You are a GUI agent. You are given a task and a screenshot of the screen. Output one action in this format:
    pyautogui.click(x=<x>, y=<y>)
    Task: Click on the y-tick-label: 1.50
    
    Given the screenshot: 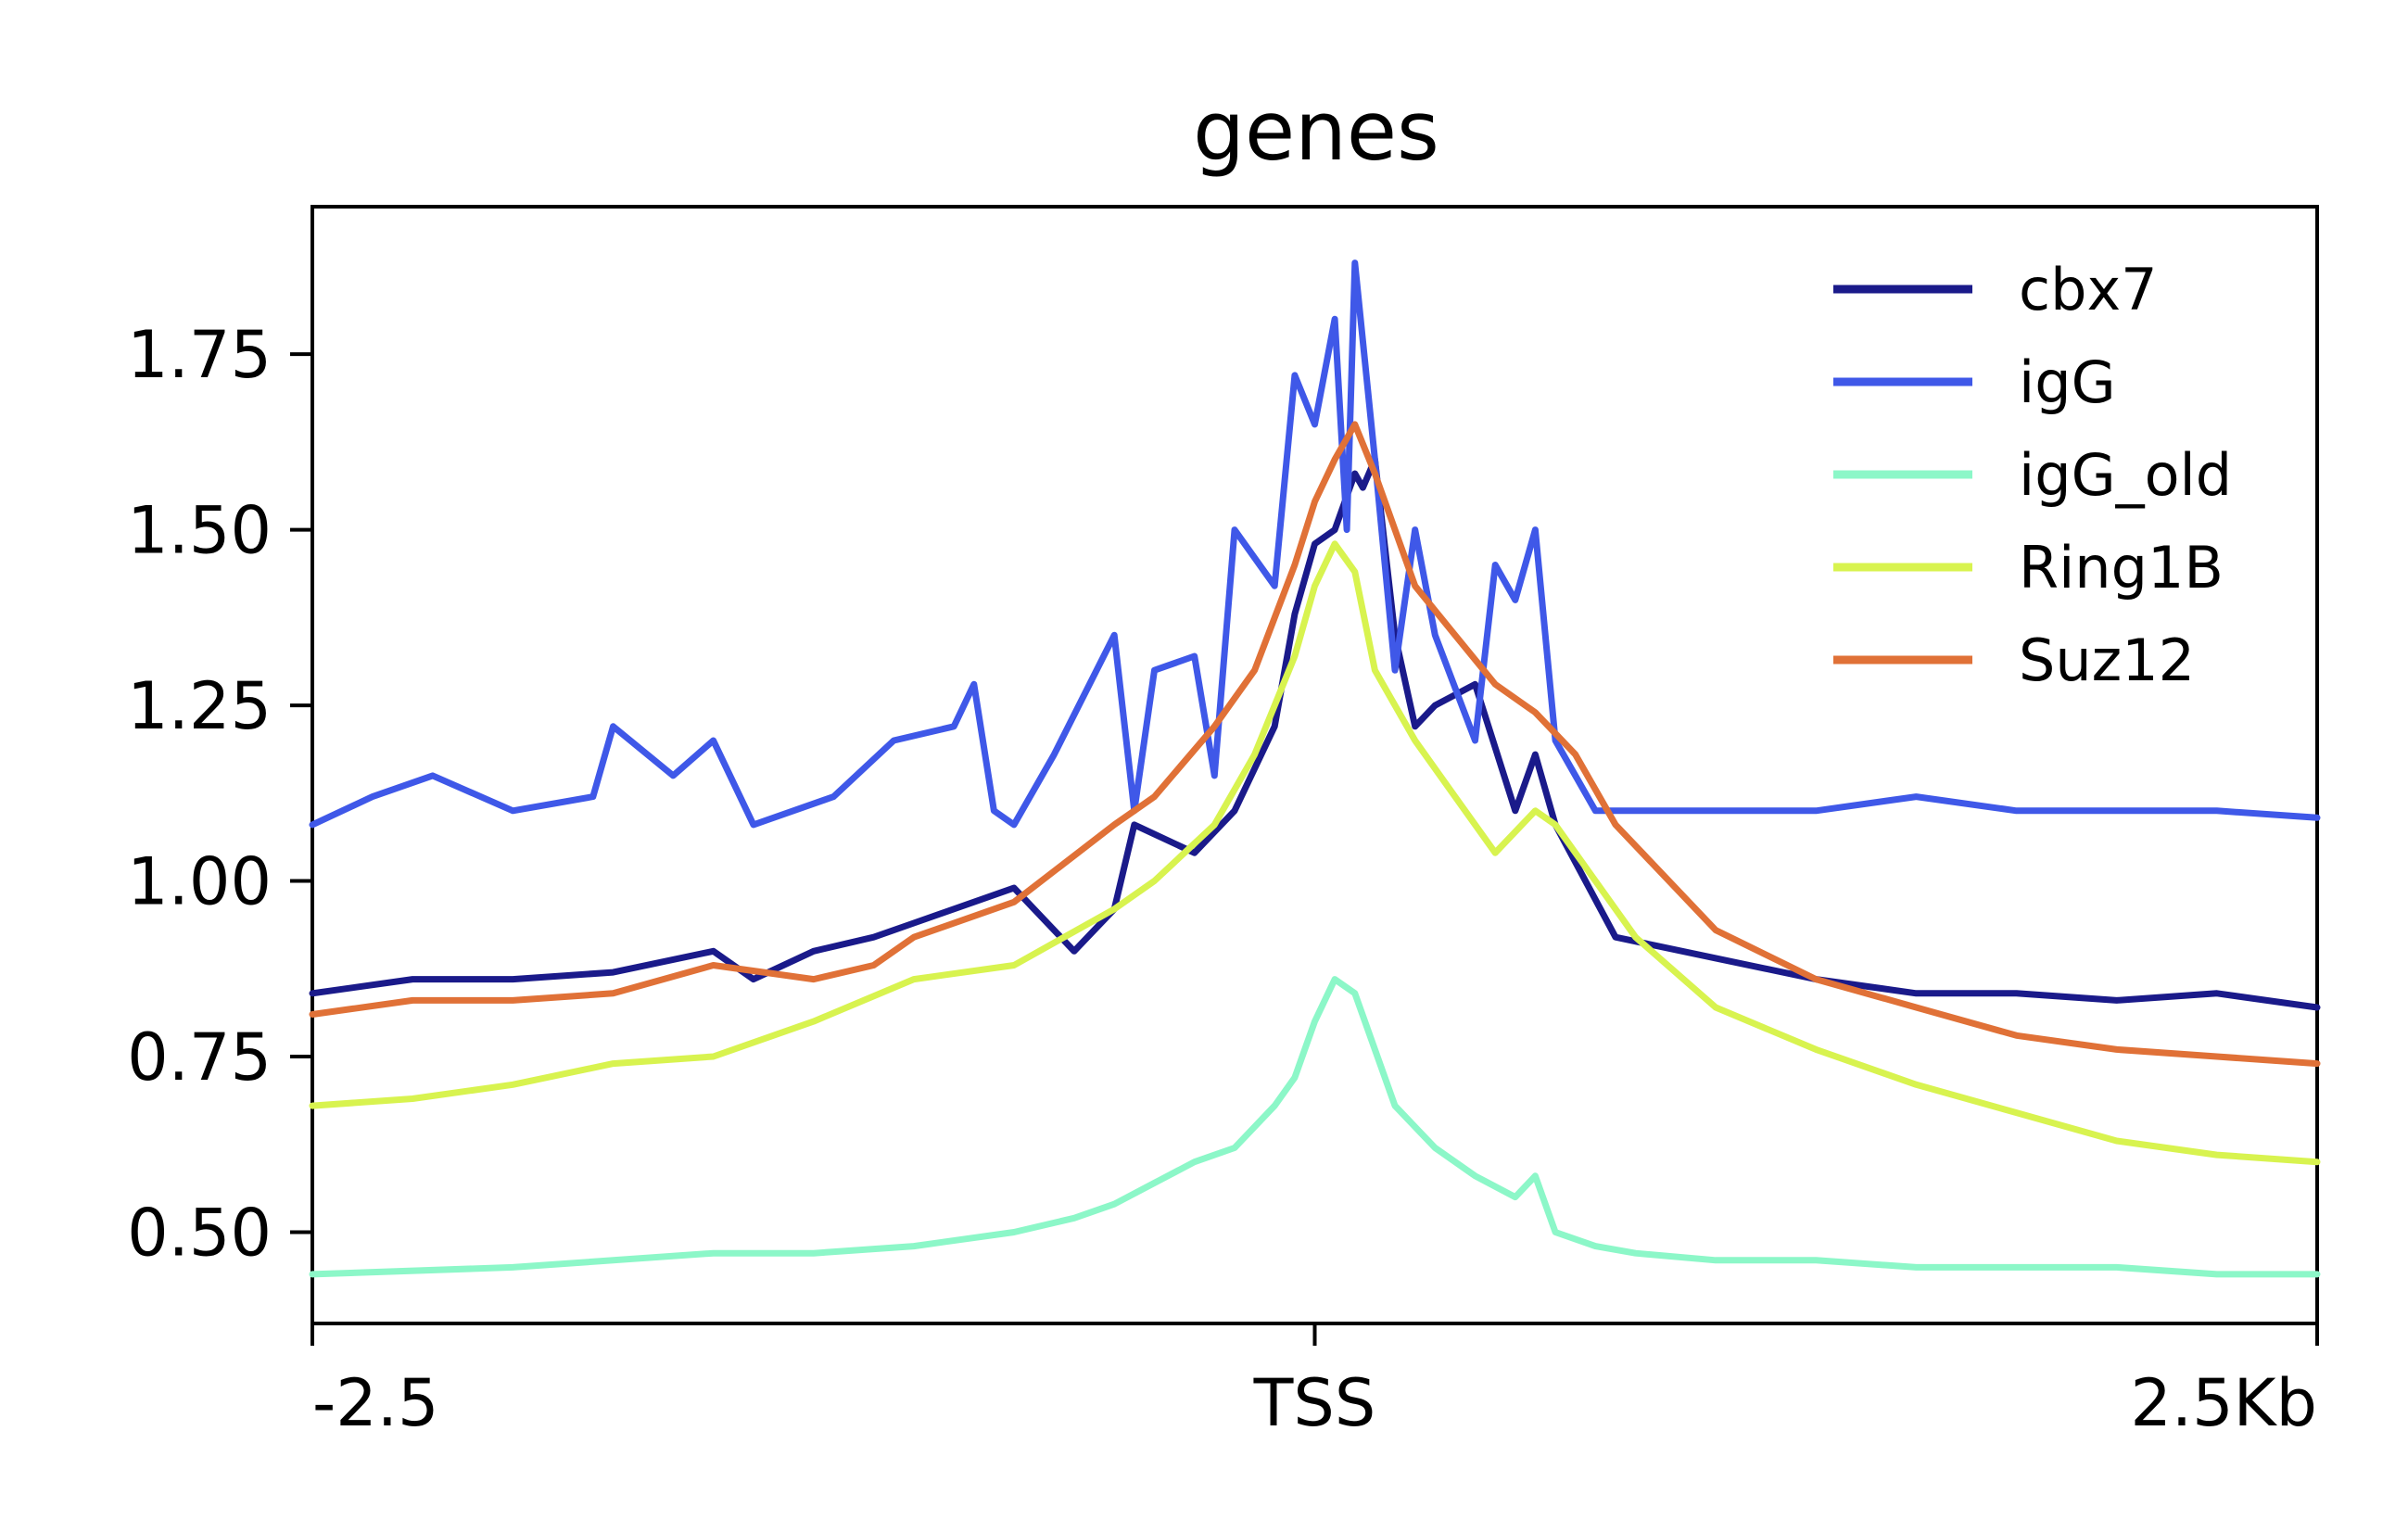 What is the action you would take?
    pyautogui.click(x=199, y=531)
    